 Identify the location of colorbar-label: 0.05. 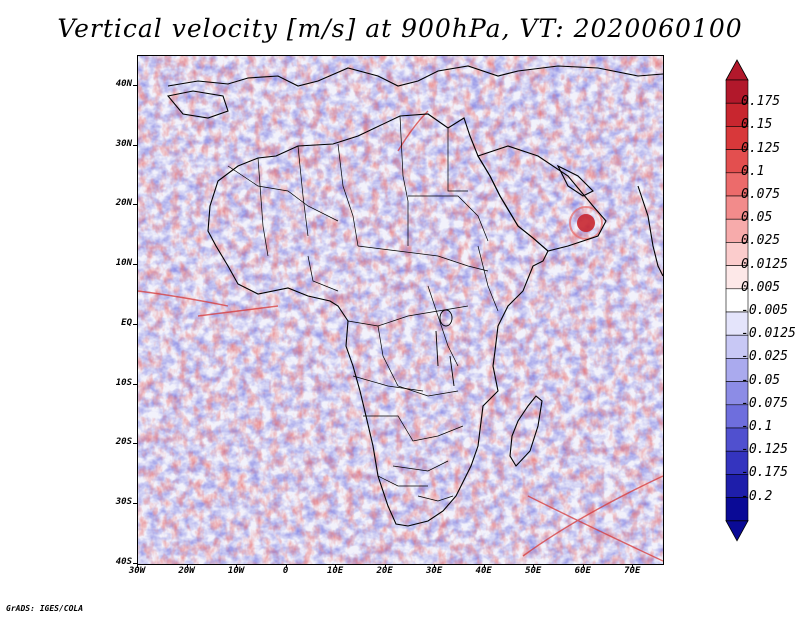
(757, 218).